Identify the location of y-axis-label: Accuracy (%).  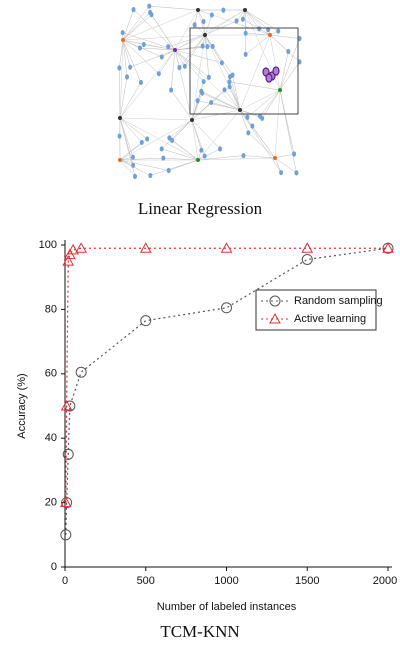
(22, 405).